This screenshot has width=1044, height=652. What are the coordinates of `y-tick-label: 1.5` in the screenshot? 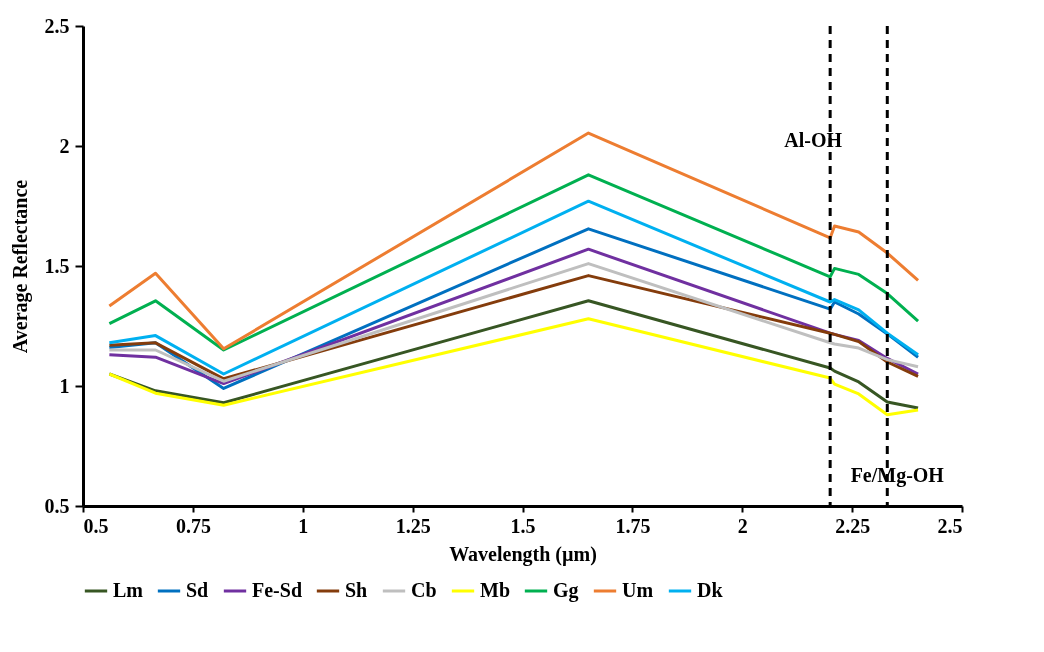 It's located at (57, 265).